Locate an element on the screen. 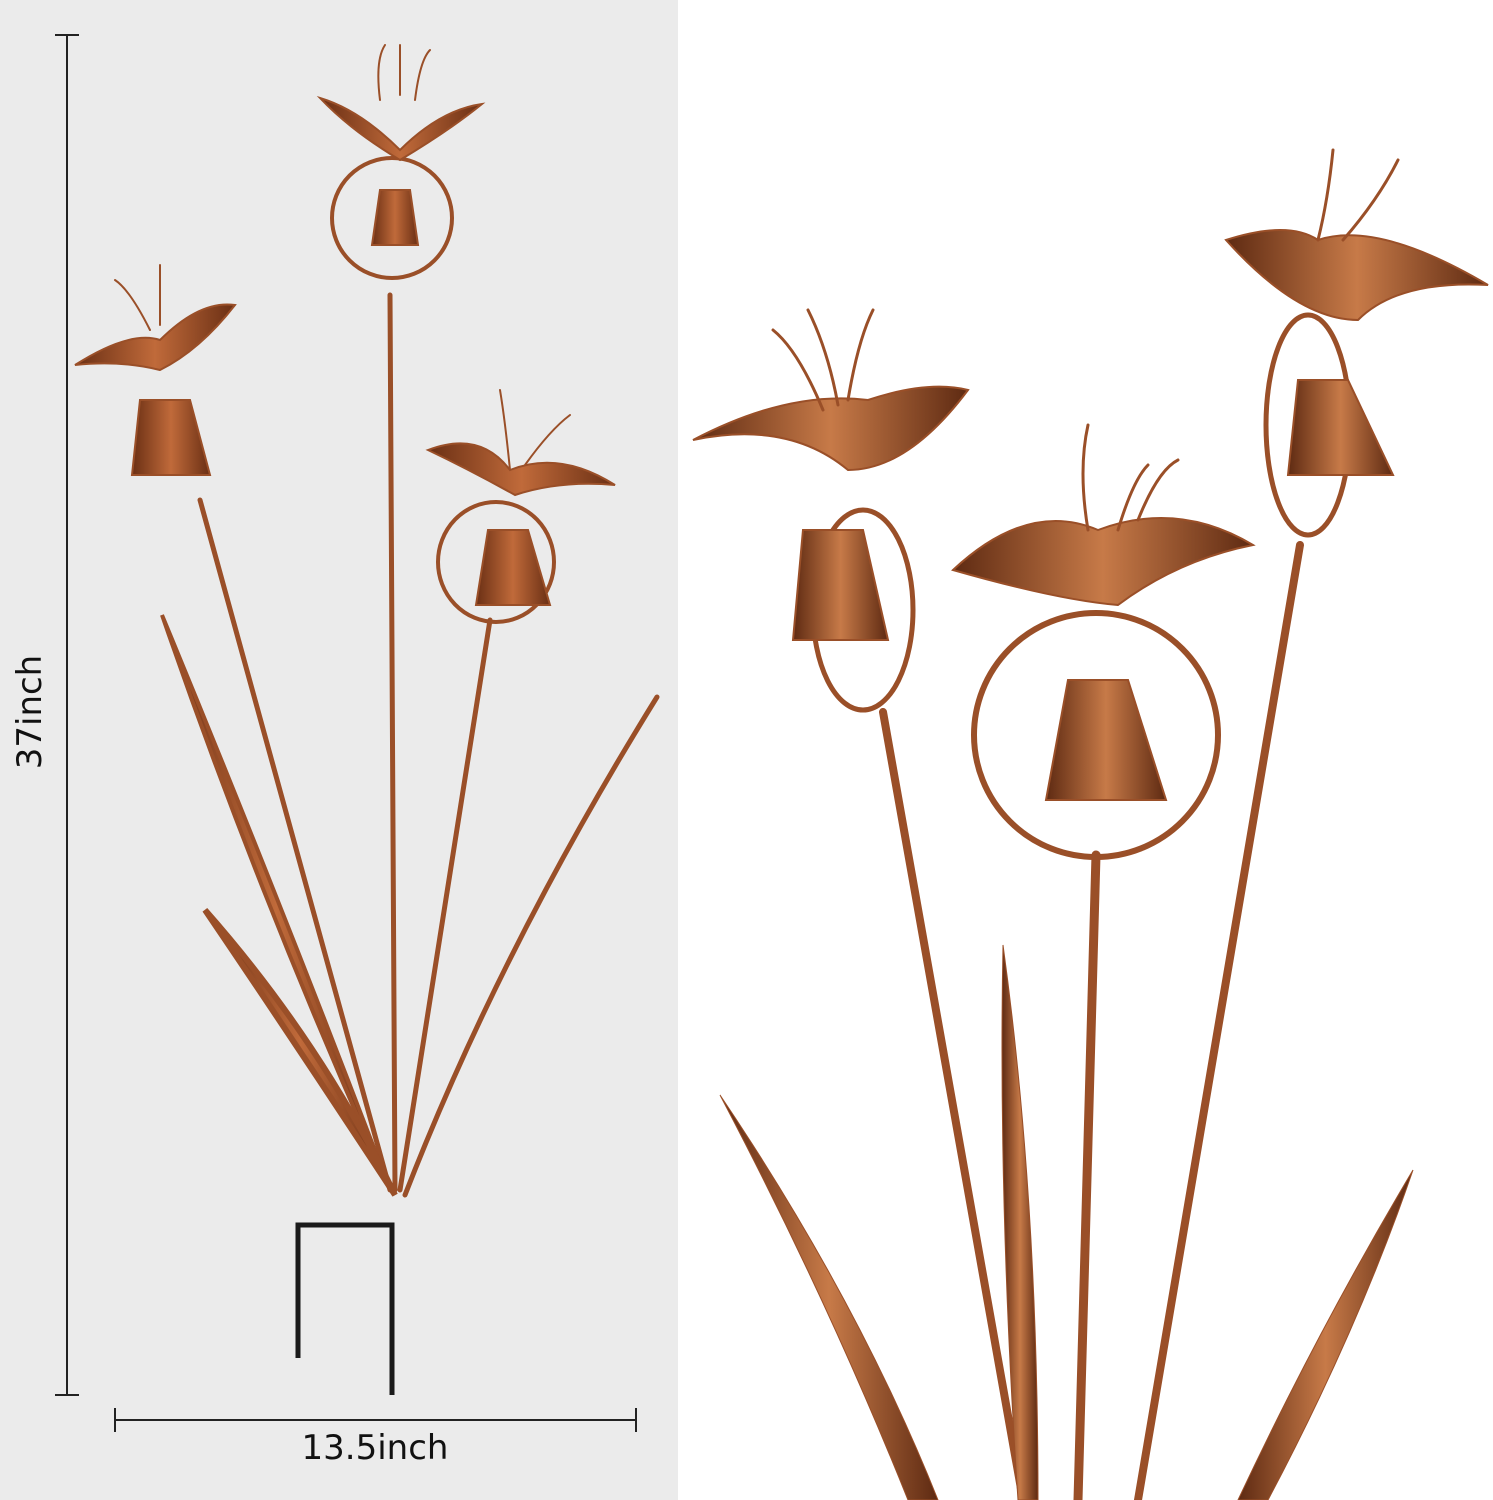 The width and height of the screenshot is (1493, 1500). height-dimension-line is located at coordinates (67, 715).